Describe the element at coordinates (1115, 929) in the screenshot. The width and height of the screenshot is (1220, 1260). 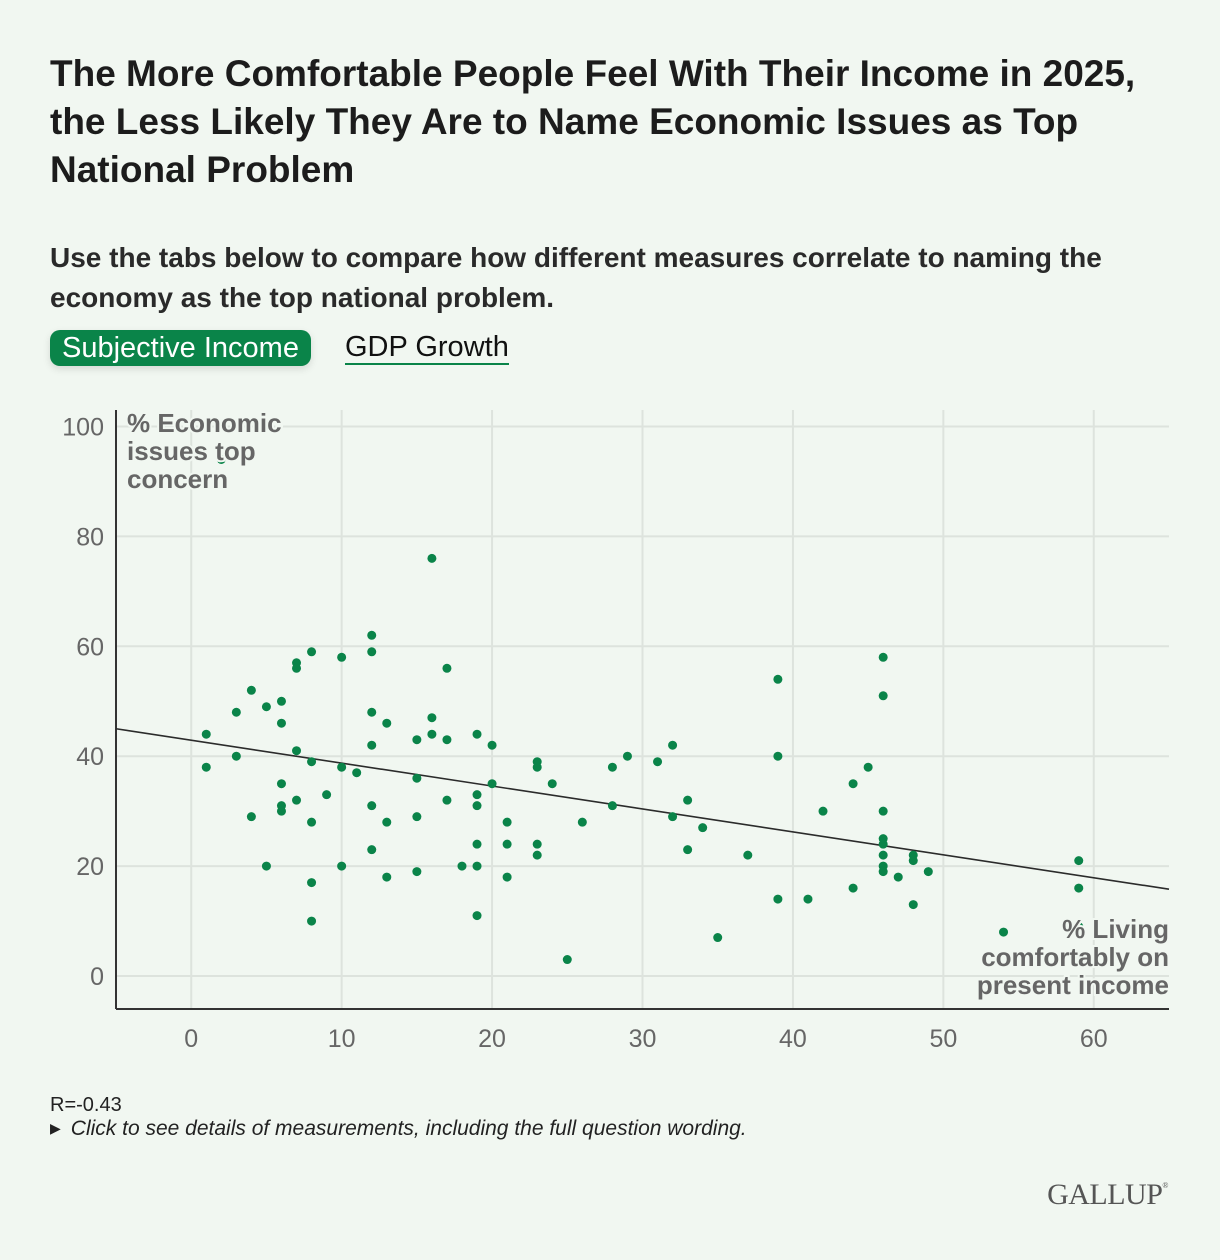
I see `x-axis-label: % Living` at that location.